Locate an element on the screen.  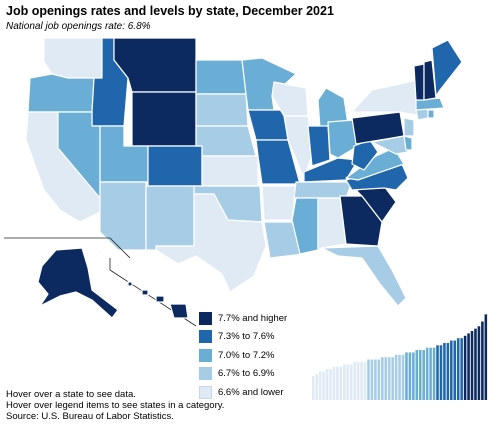
state-mn is located at coordinates (269, 84).